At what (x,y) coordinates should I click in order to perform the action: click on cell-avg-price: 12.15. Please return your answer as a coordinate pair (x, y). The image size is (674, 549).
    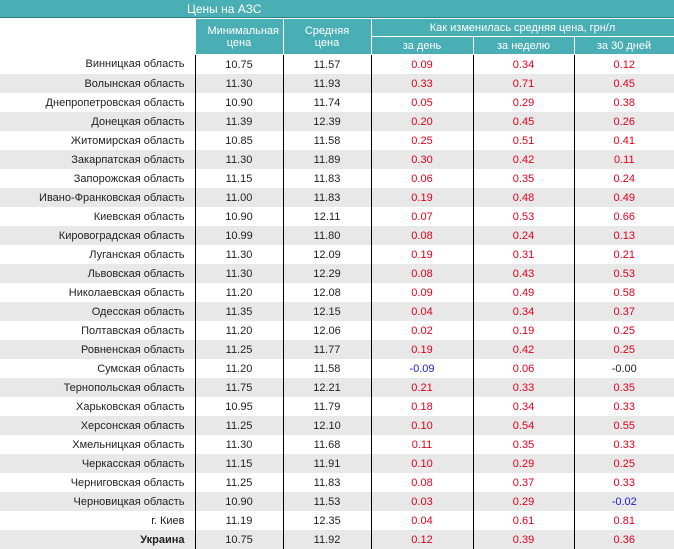
    Looking at the image, I should click on (326, 311).